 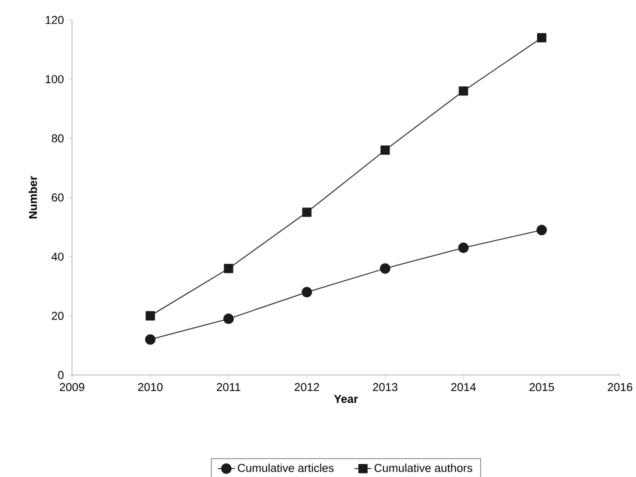 What do you see at coordinates (55, 79) in the screenshot?
I see `y-tick-label: 100` at bounding box center [55, 79].